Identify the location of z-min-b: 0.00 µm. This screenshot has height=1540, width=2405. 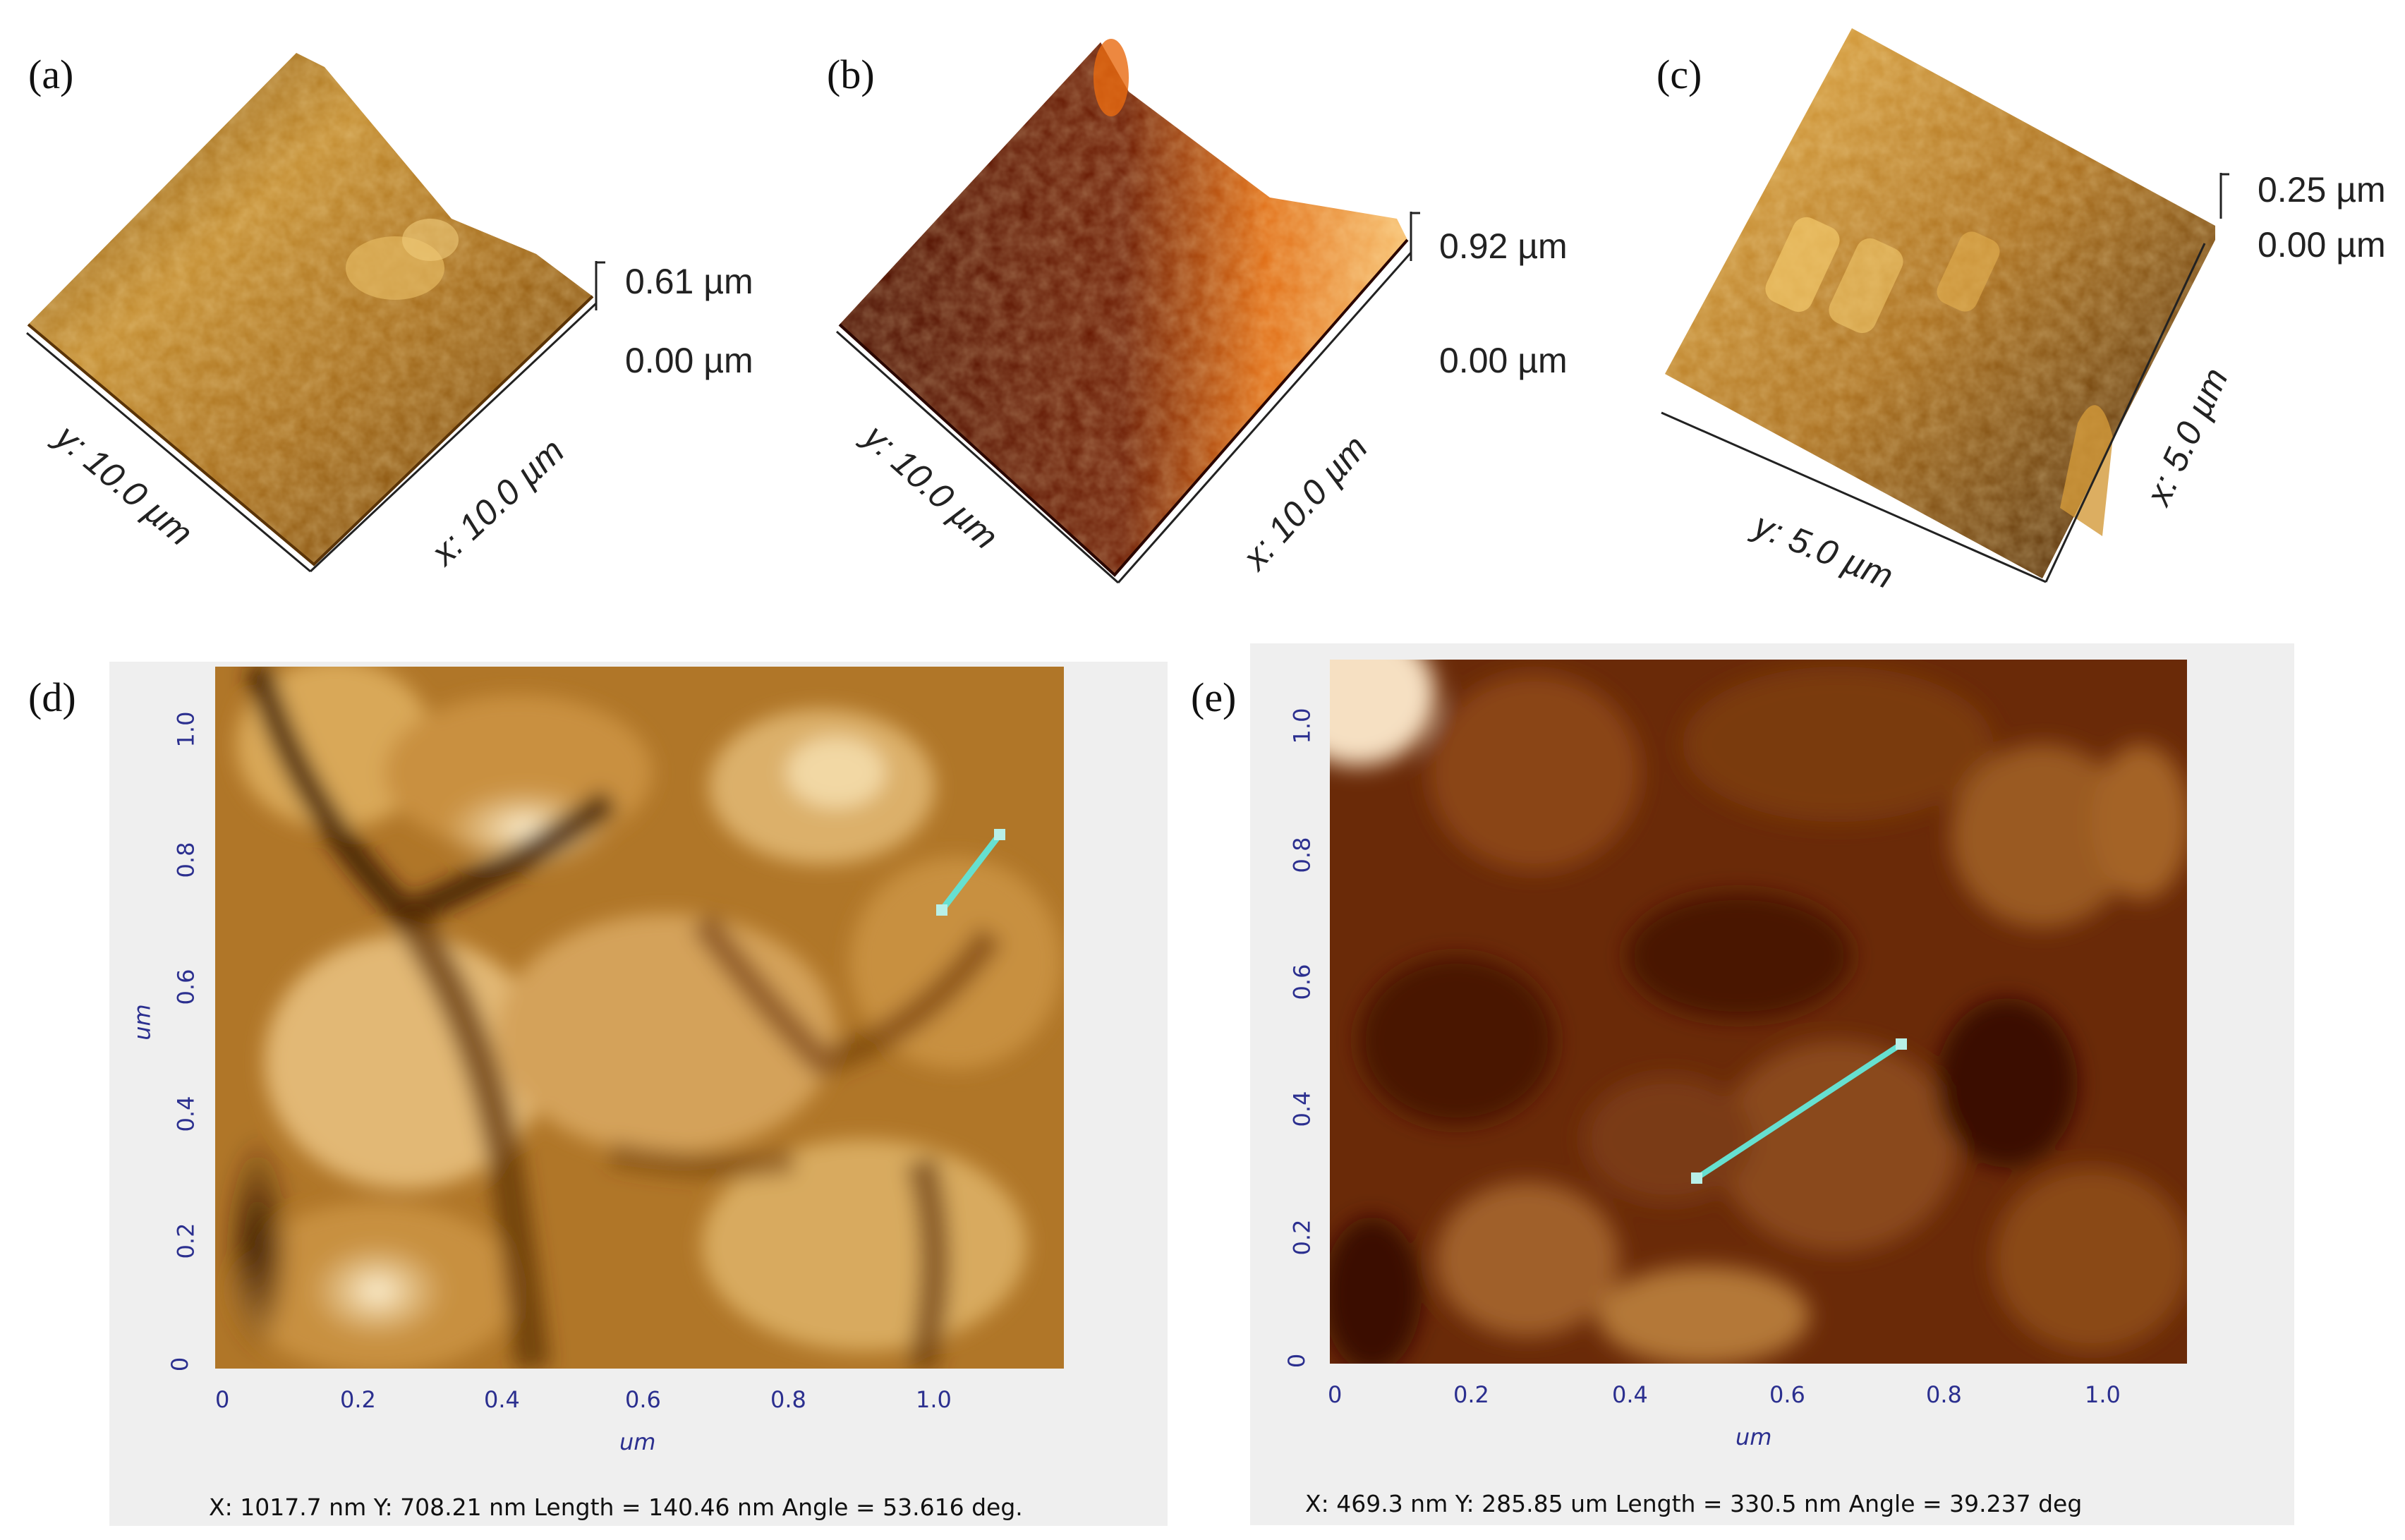
(1503, 360).